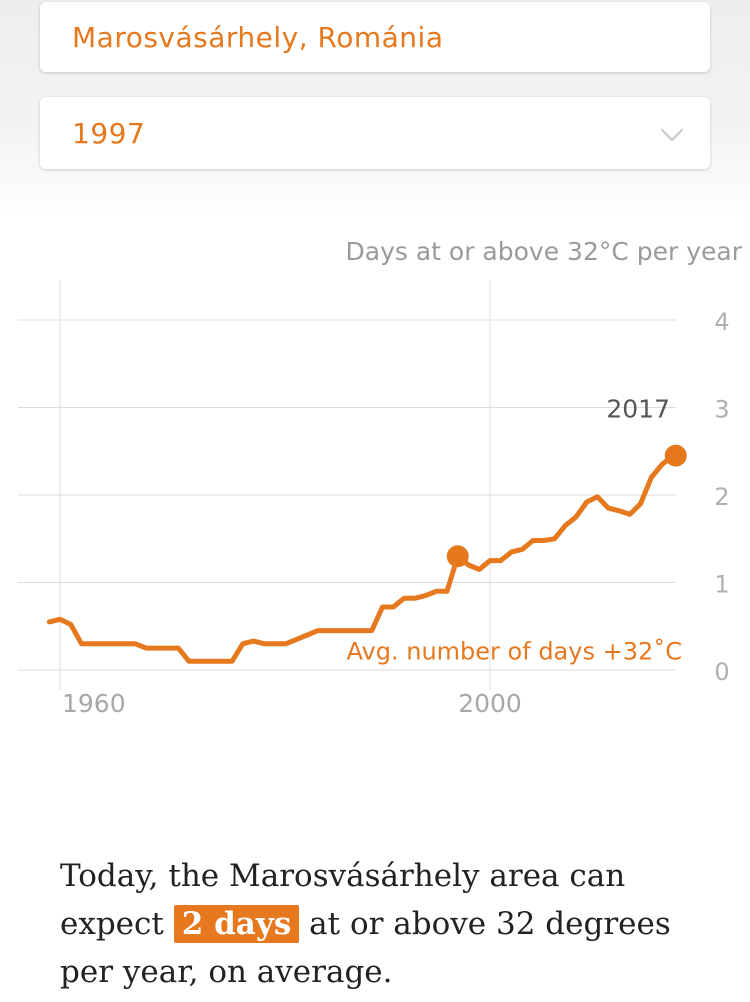  Describe the element at coordinates (514, 651) in the screenshot. I see `series-label: Avg. number of days +32˚C` at that location.